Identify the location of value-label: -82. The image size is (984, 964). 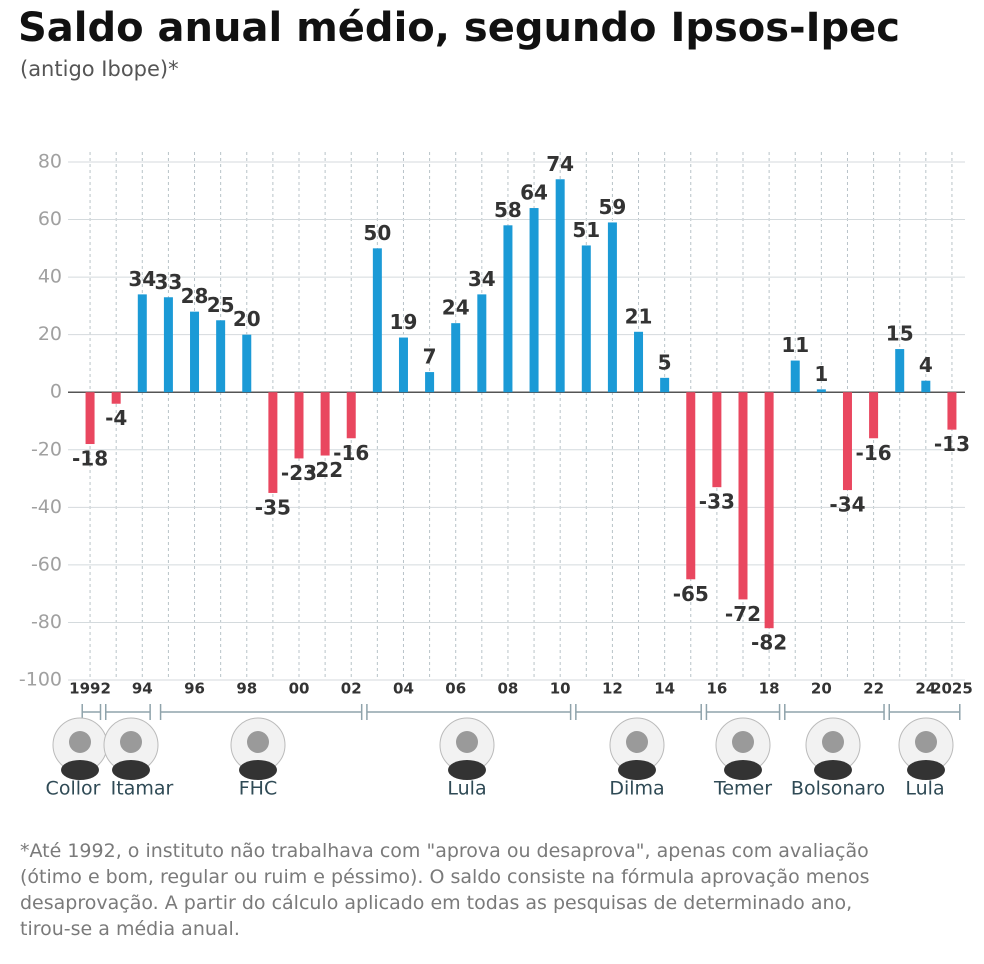
(769, 643).